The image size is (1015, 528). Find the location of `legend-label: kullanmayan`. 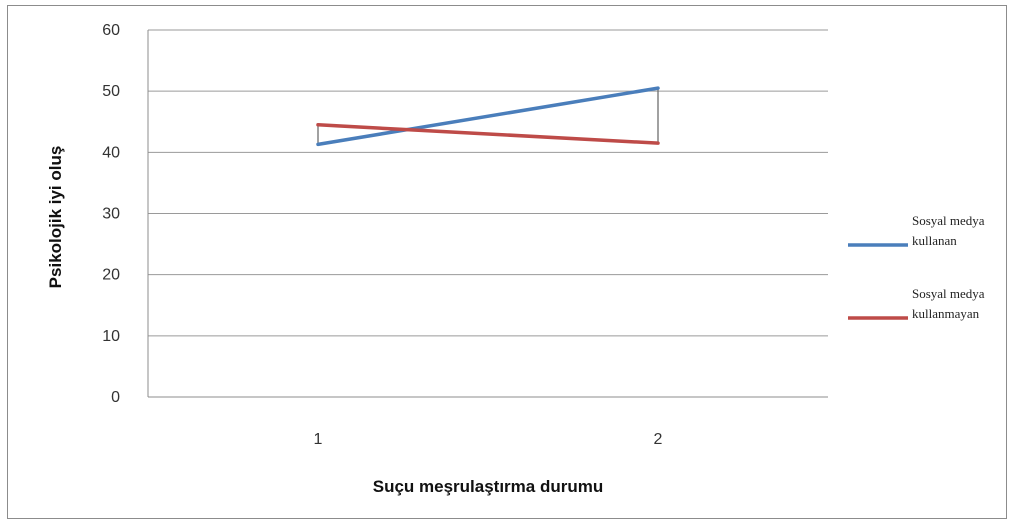

legend-label: kullanmayan is located at coordinates (946, 313).